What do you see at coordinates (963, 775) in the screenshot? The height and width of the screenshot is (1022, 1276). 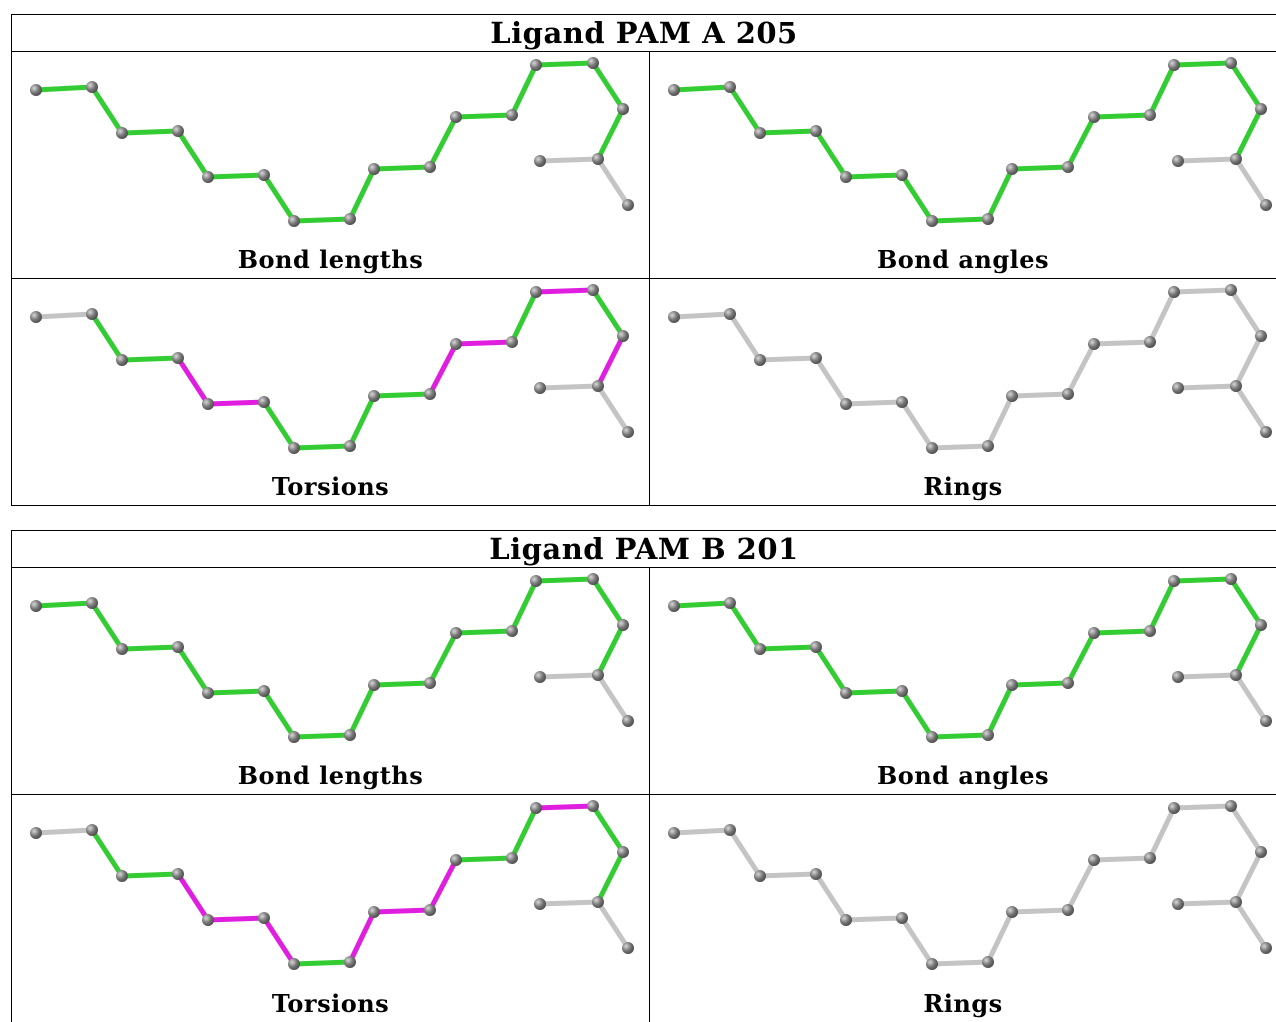 I see `panel-caption: Bond angles` at bounding box center [963, 775].